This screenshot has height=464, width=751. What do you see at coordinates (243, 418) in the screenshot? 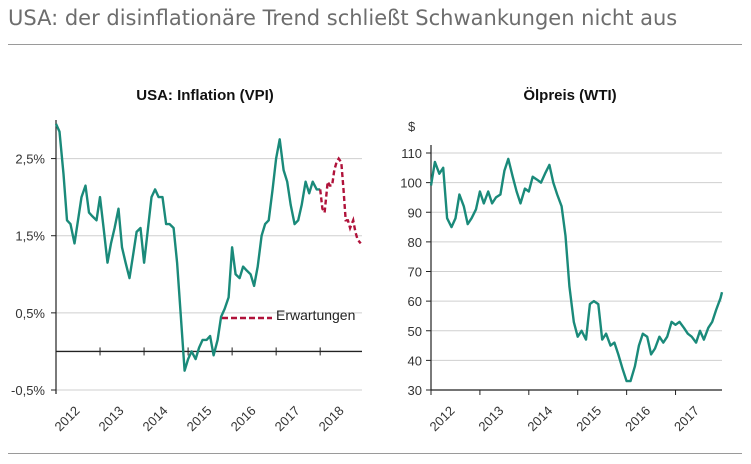
I see `cpi-x-tick-label: 2016` at bounding box center [243, 418].